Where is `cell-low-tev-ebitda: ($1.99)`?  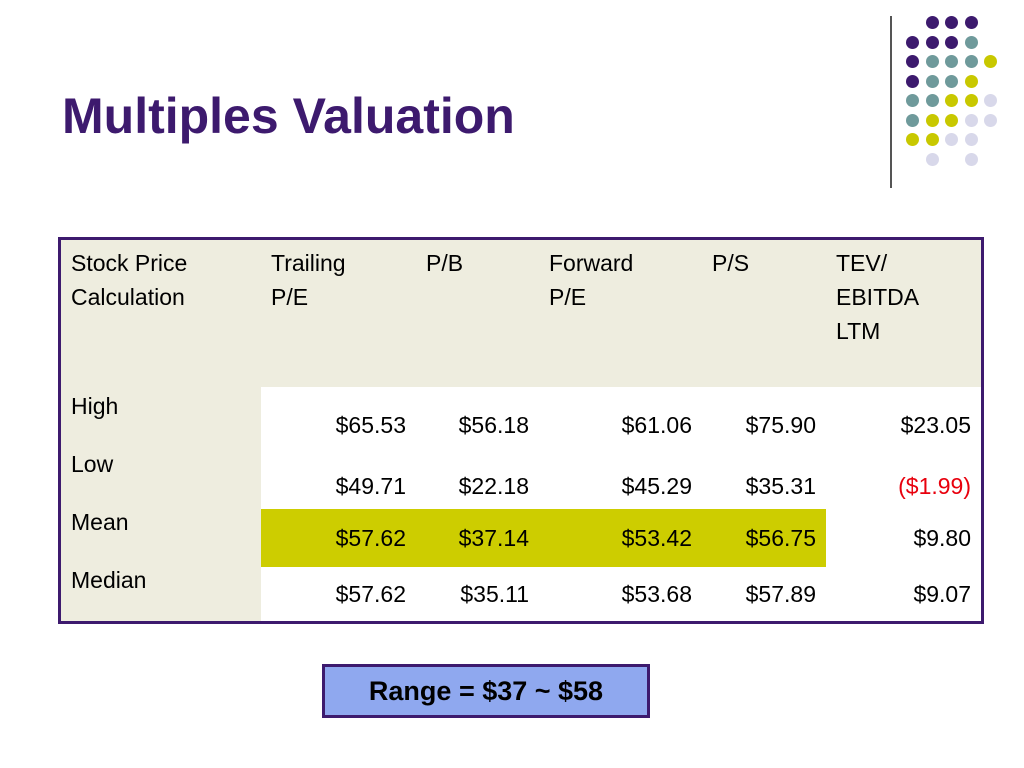
cell-low-tev-ebitda: ($1.99) is located at coordinates (934, 486).